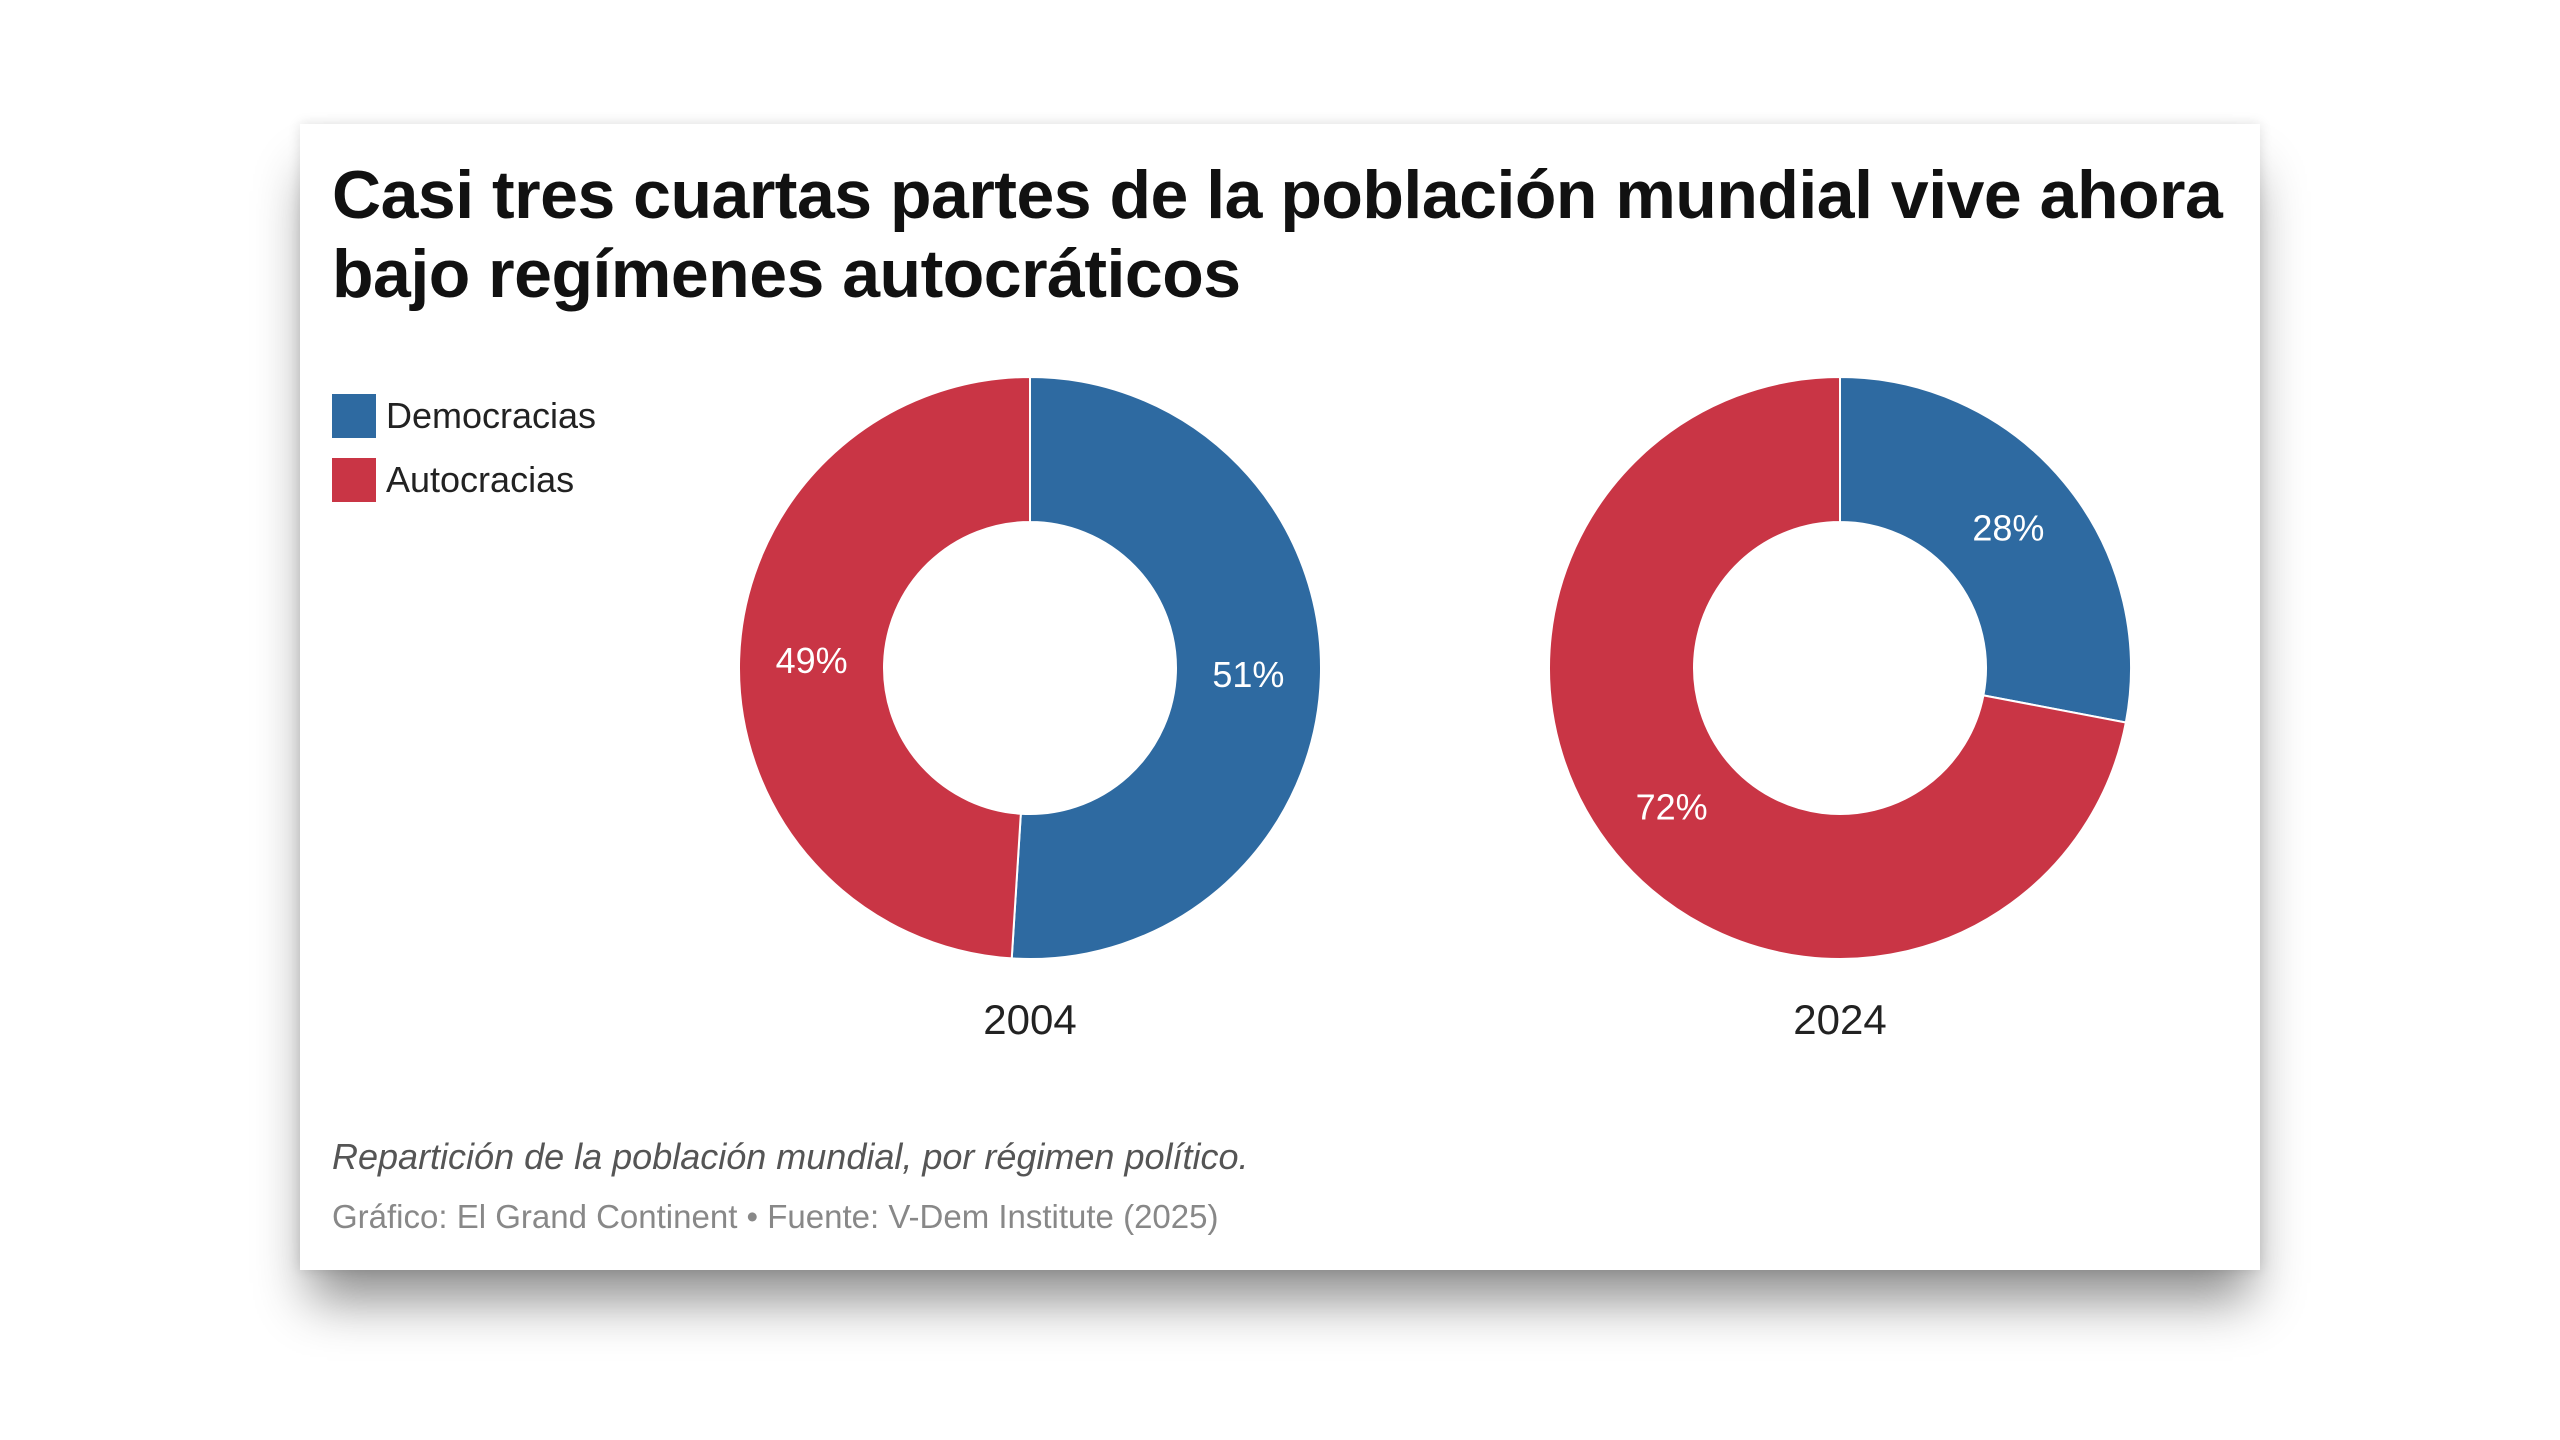 Image resolution: width=2560 pixels, height=1440 pixels. I want to click on legend-item-democracias: Democracias, so click(464, 416).